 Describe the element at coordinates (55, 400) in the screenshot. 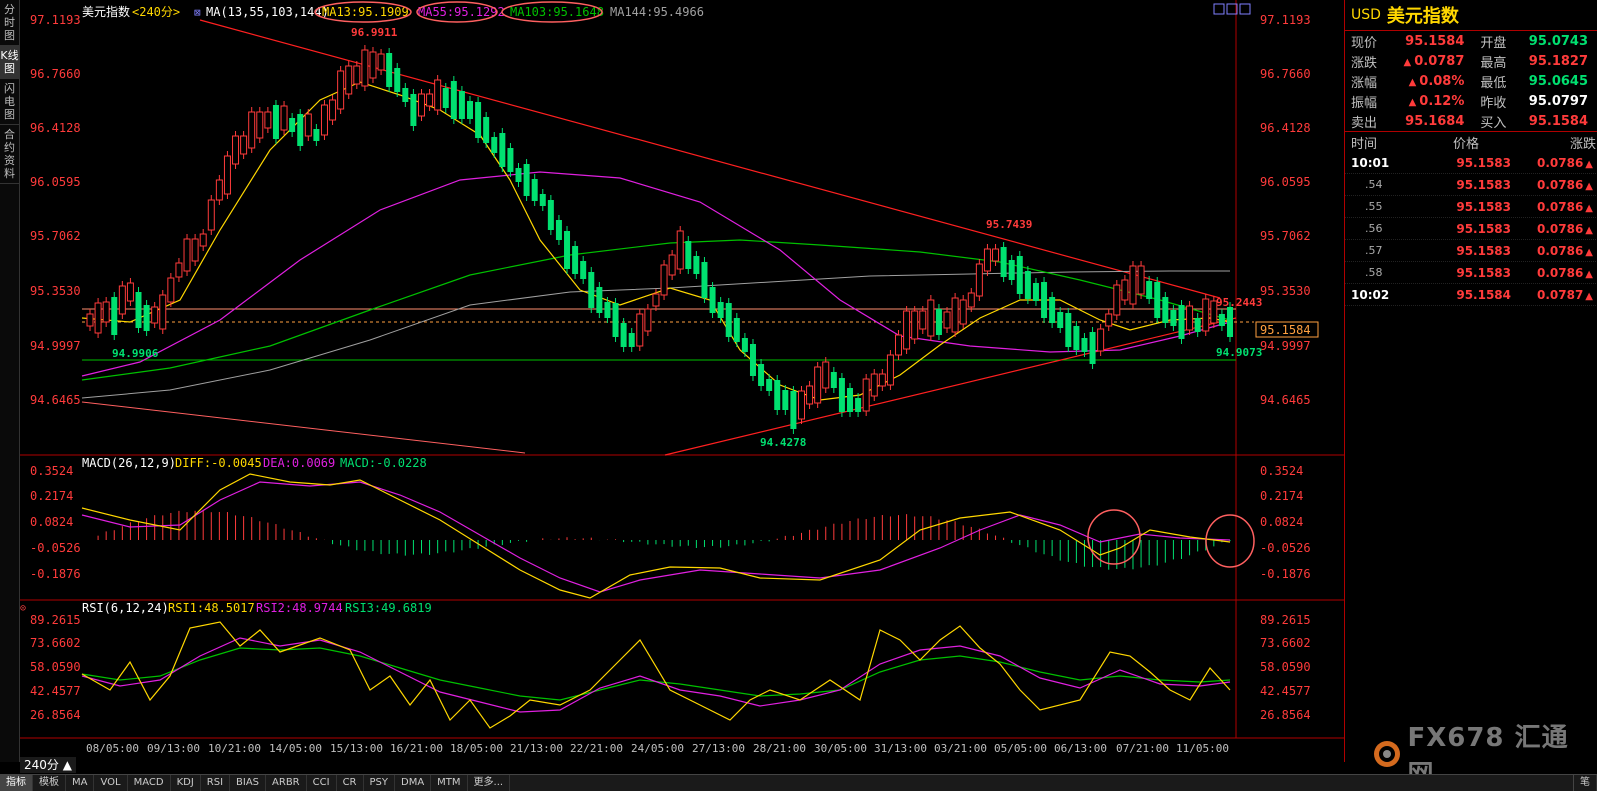

I see `price-axis-left-7: 94.6465` at that location.